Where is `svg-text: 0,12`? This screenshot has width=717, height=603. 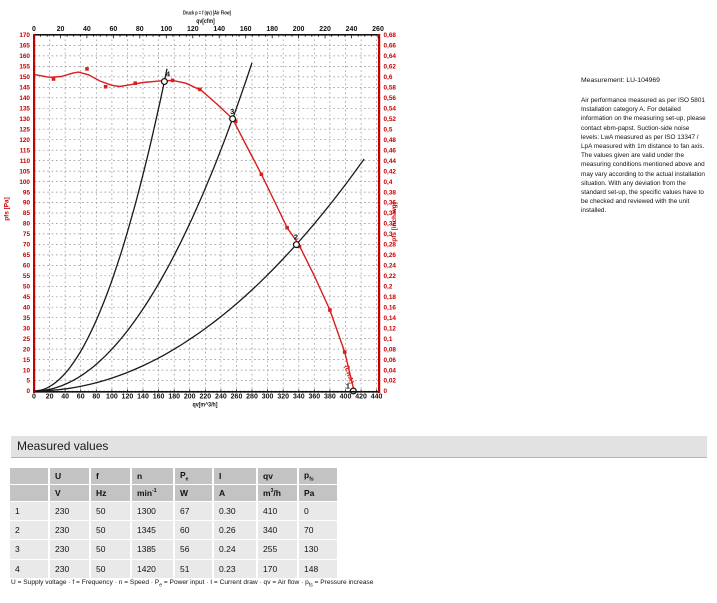
svg-text: 0,12 is located at coordinates (390, 328).